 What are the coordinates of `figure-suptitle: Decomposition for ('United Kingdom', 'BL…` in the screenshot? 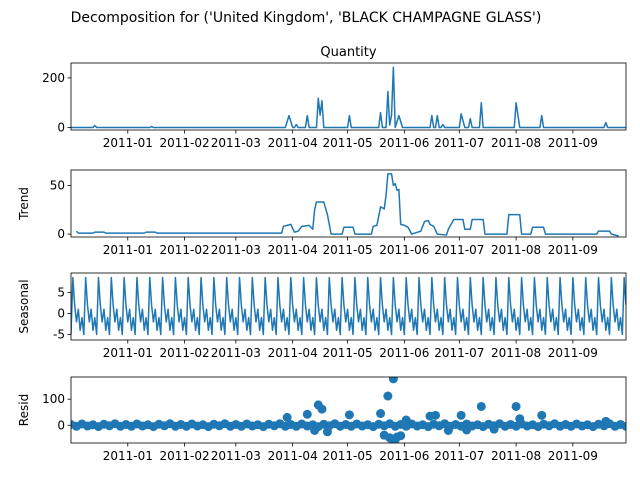 It's located at (306, 18).